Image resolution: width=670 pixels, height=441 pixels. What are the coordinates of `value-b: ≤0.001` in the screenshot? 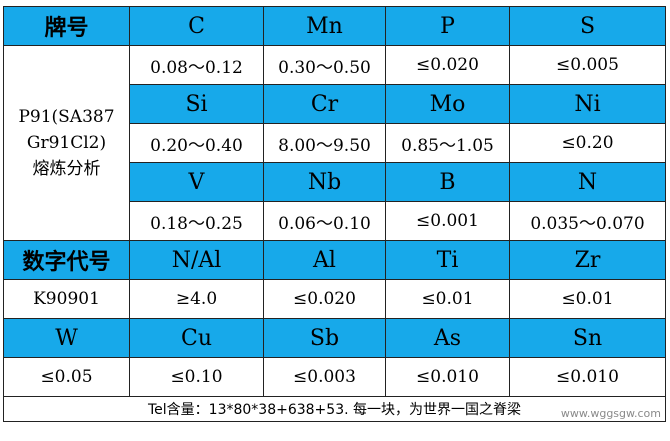 It's located at (447, 221).